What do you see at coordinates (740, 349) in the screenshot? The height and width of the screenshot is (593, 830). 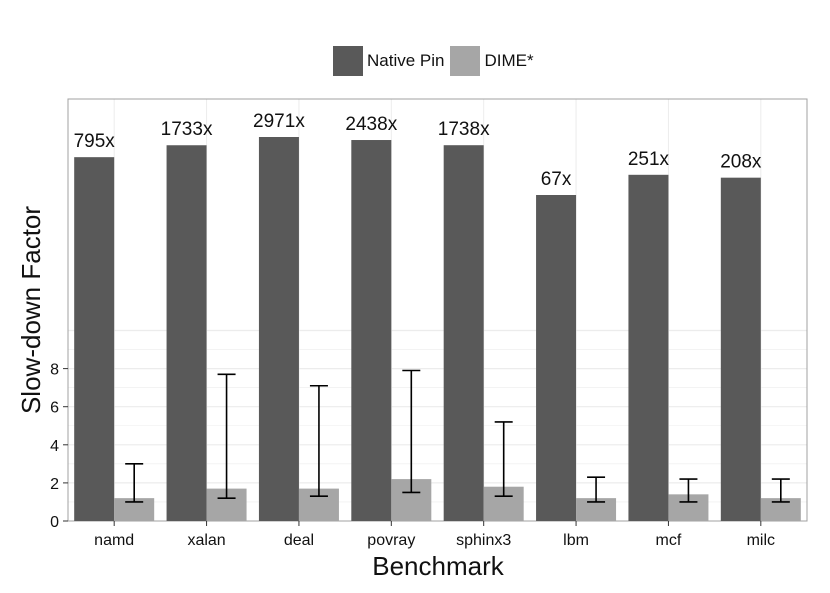 I see `bar-native-pin-milc` at bounding box center [740, 349].